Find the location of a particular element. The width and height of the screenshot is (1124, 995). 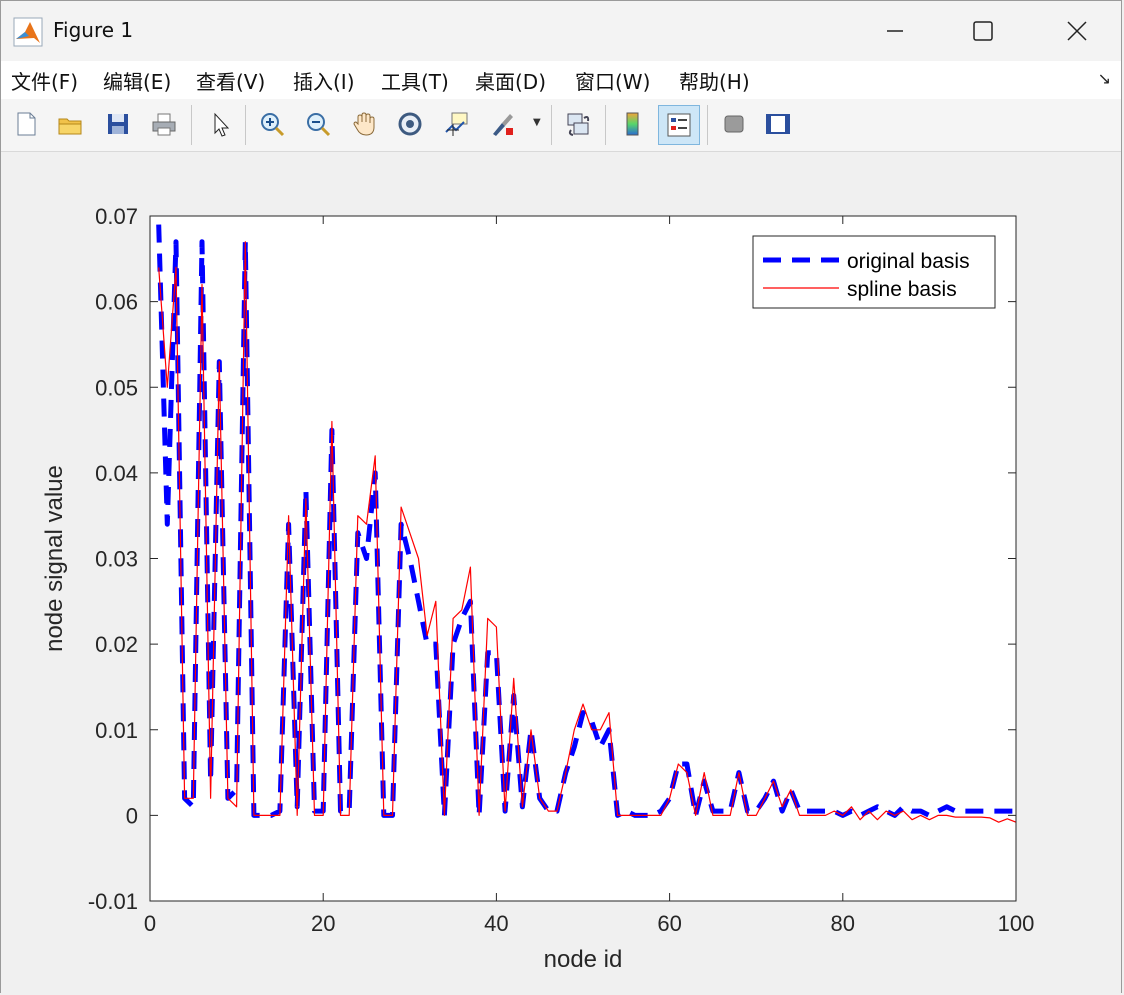

title-bar: Figure 1 is located at coordinates (561, 31).